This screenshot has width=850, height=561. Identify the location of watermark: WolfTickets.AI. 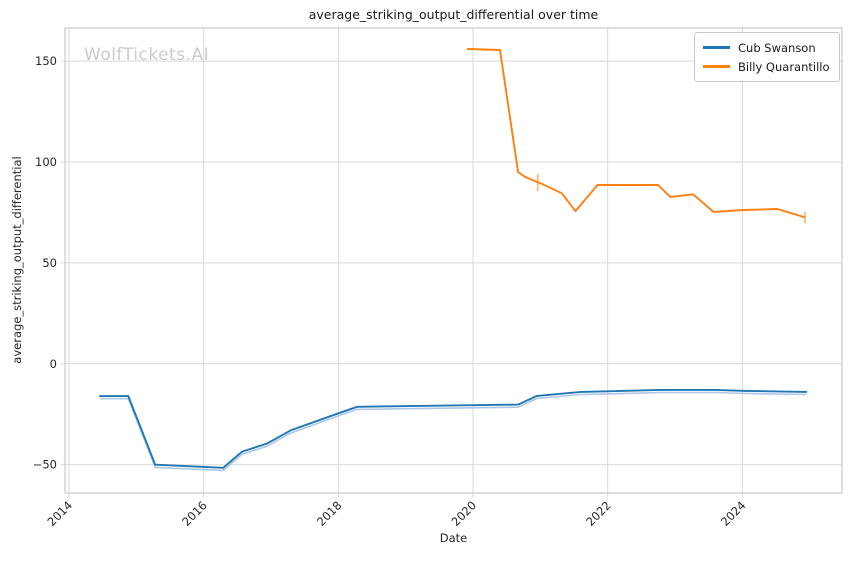
(147, 55).